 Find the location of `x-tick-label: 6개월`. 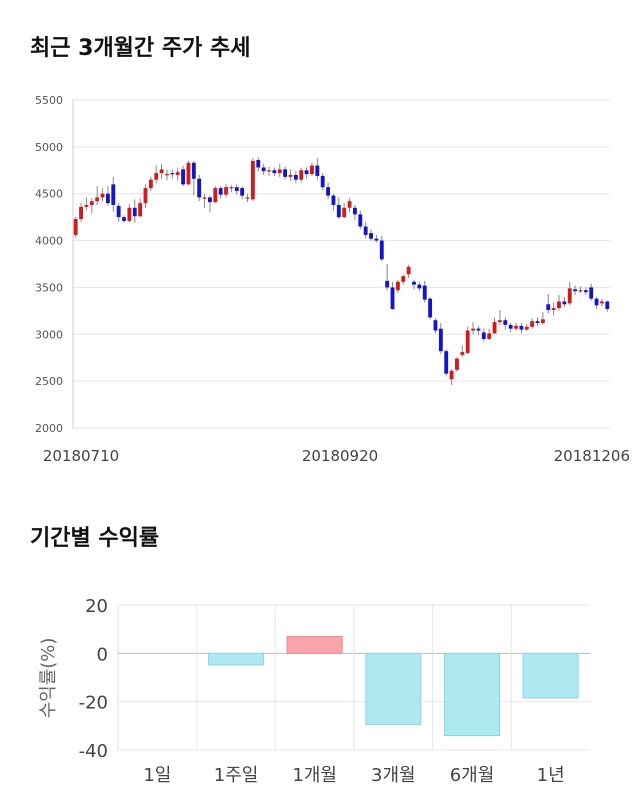

x-tick-label: 6개월 is located at coordinates (472, 775).